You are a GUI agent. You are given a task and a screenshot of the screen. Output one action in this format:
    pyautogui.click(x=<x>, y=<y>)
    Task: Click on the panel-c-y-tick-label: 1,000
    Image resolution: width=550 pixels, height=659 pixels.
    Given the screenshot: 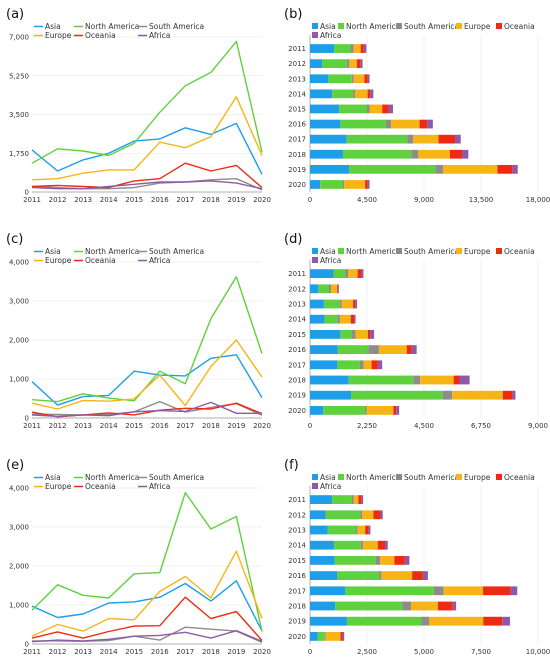 What is the action you would take?
    pyautogui.click(x=19, y=380)
    